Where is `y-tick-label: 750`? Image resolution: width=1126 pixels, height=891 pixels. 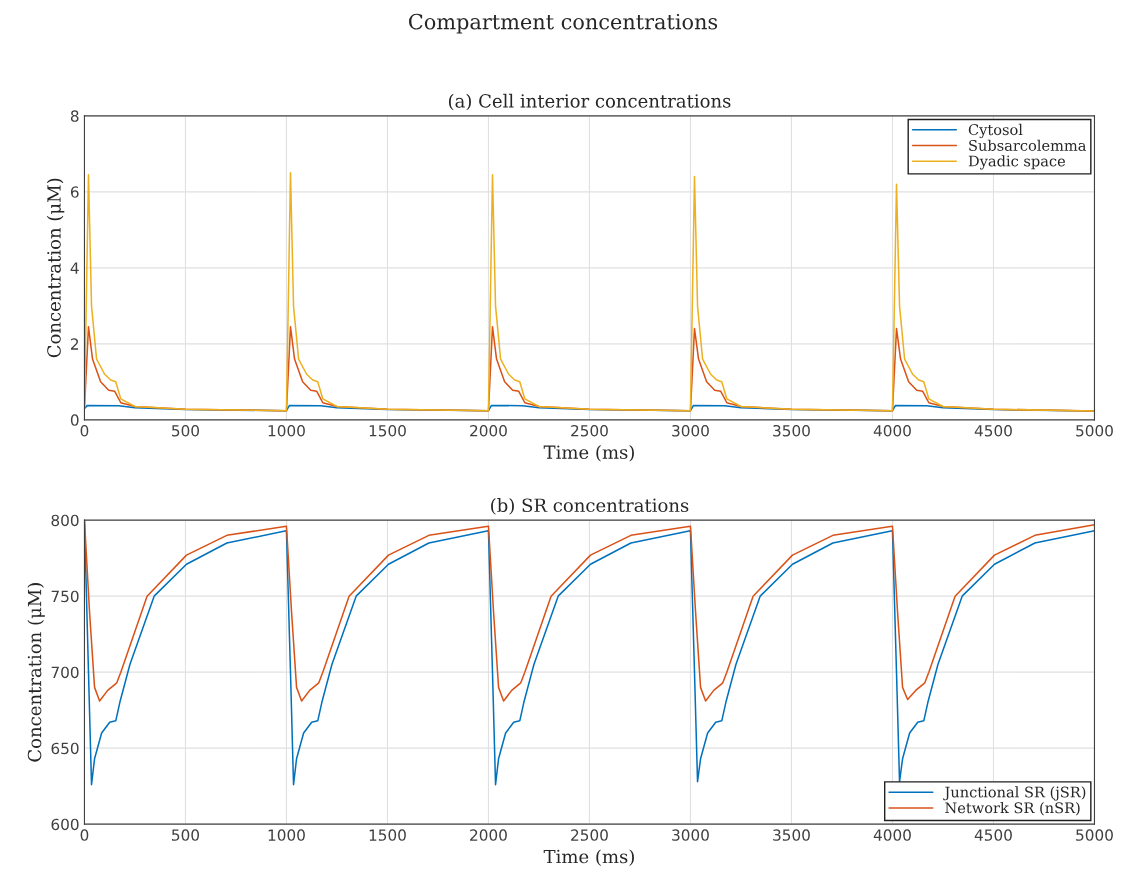 y-tick-label: 750 is located at coordinates (65, 596).